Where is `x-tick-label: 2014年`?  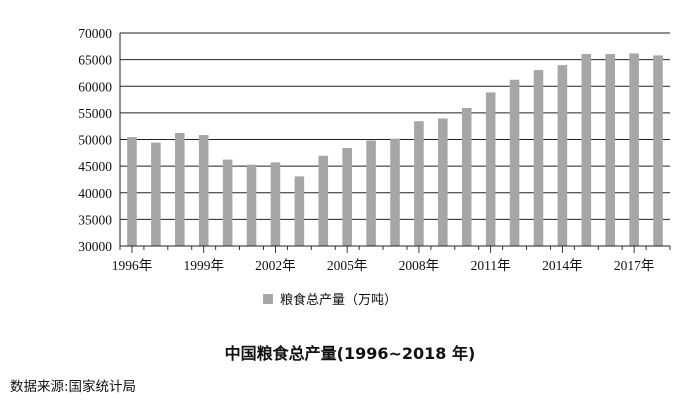
x-tick-label: 2014年 is located at coordinates (562, 265).